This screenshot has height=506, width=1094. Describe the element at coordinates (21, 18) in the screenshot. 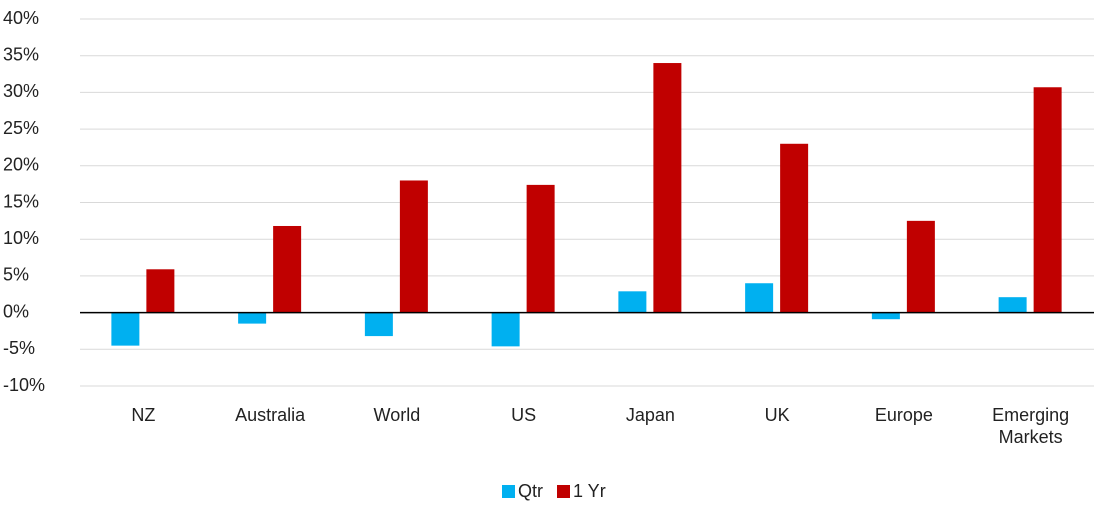

I see `y-tick-label: 40%` at that location.